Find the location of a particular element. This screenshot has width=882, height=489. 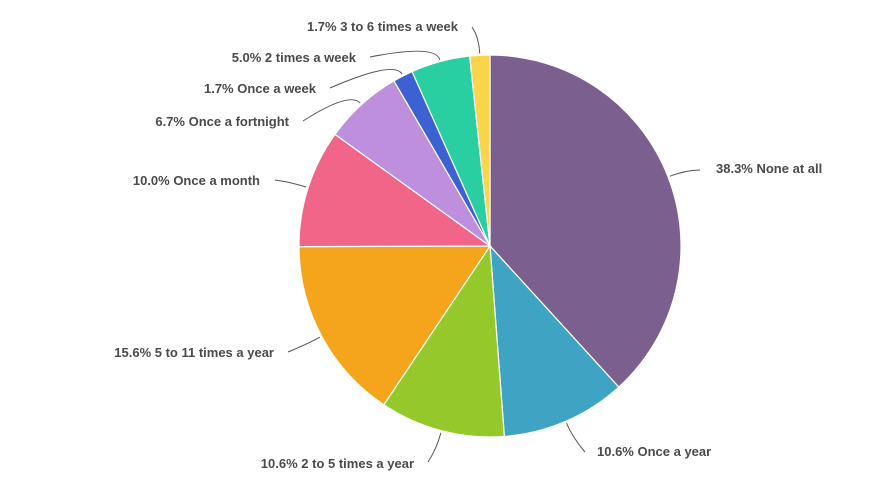

slice-5-to-11-times-a-year is located at coordinates (395, 325).